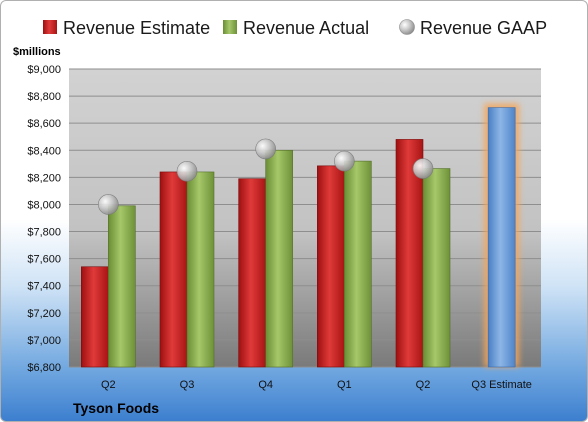 This screenshot has width=588, height=422. I want to click on legend-swatch-estimate, so click(50, 27).